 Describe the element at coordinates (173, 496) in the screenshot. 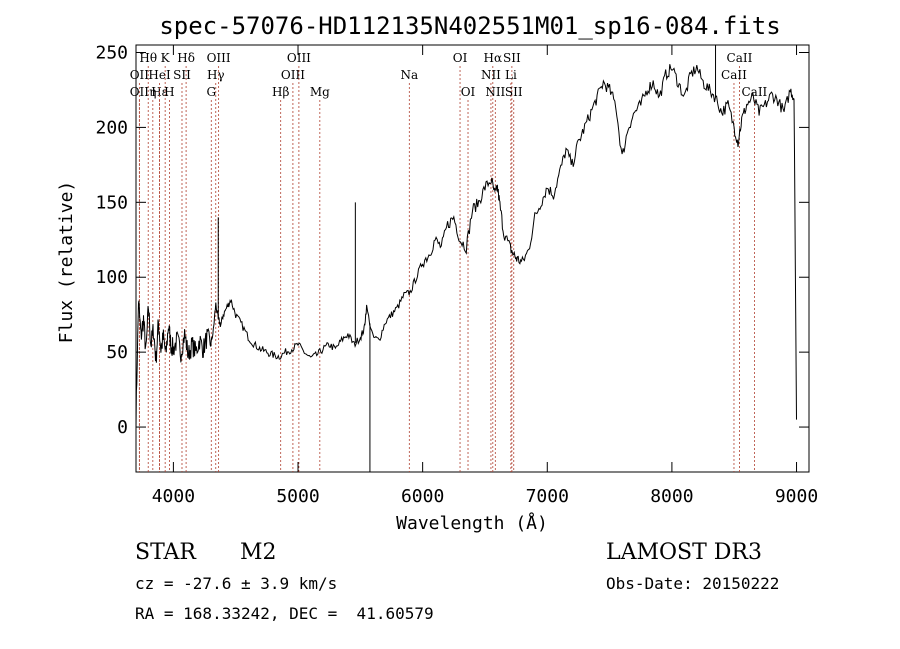

I see `x-tick-label: 4000` at that location.